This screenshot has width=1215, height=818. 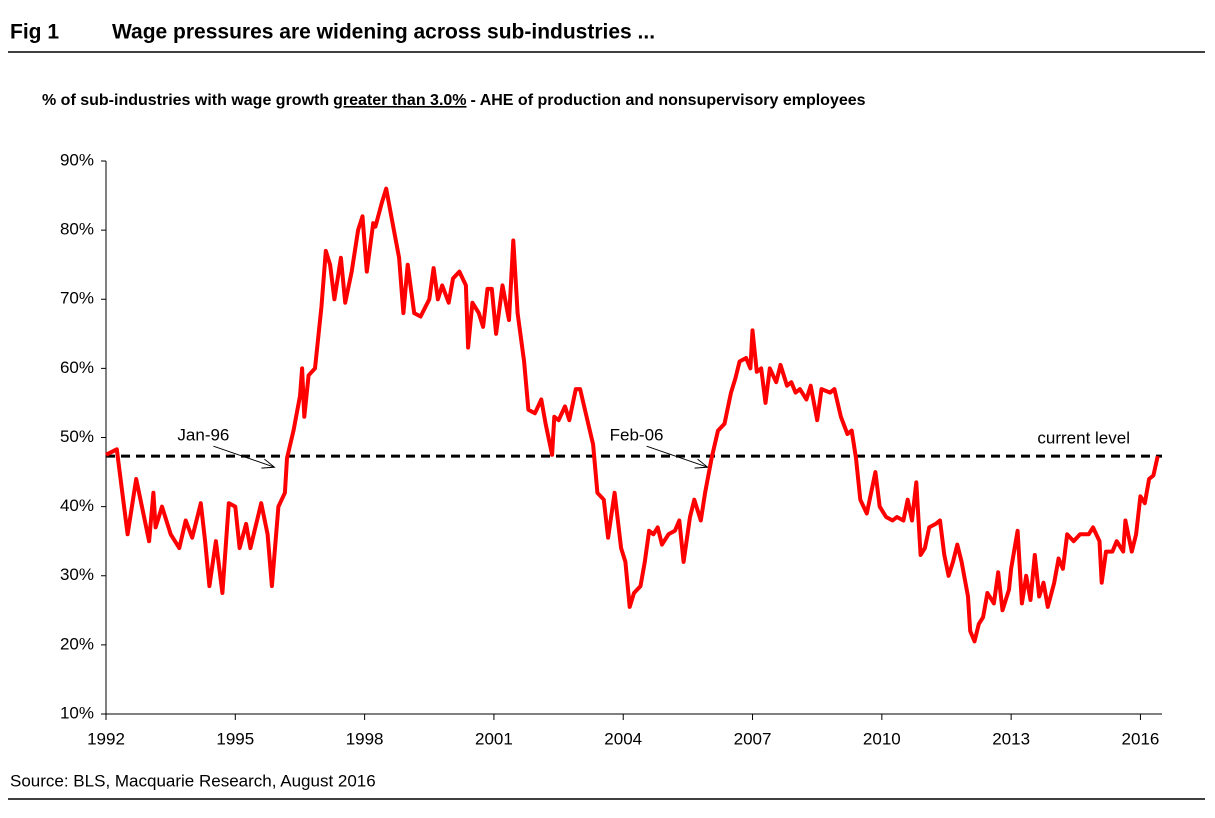 I want to click on y-tick-label: 40%, so click(x=77, y=505).